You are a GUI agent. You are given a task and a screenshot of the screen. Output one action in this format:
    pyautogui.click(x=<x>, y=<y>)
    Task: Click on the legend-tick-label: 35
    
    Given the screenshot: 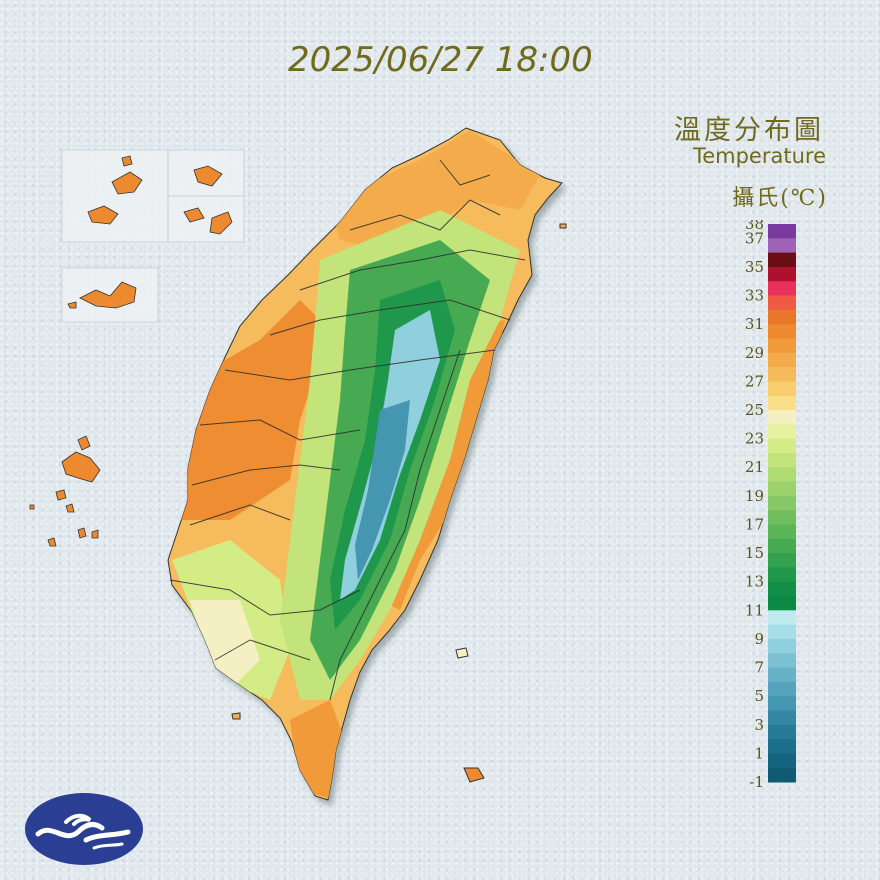 What is the action you would take?
    pyautogui.click(x=754, y=267)
    